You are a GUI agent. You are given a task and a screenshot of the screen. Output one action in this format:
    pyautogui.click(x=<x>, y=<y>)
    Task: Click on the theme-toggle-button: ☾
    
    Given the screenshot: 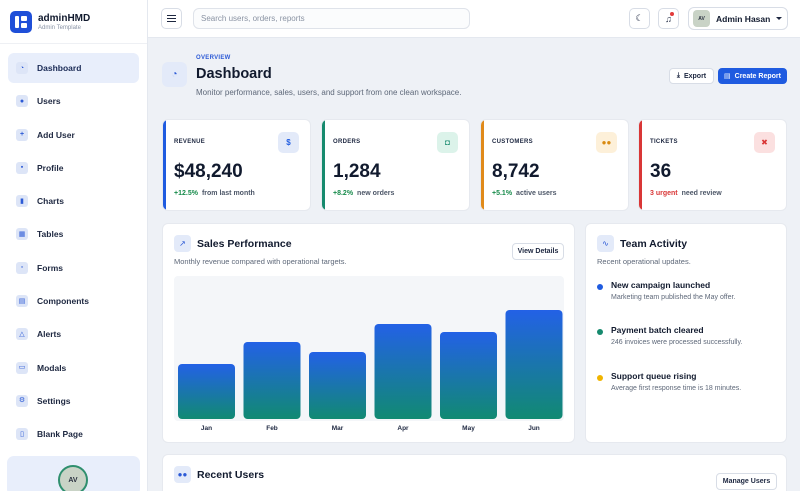 What is the action you would take?
    pyautogui.click(x=639, y=18)
    